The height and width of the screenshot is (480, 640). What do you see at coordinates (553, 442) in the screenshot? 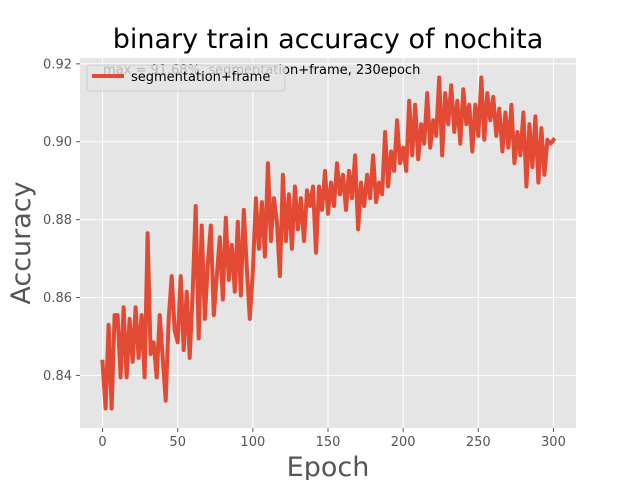
I see `x-tick-label: 300` at bounding box center [553, 442].